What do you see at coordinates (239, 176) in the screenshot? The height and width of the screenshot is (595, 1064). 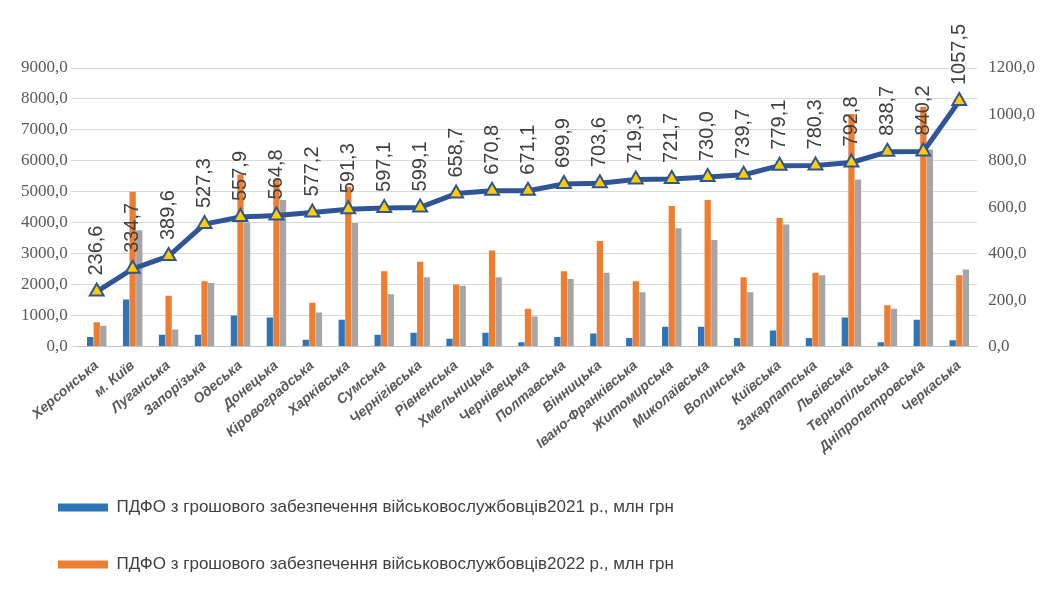 I see `data-label: 557,9` at bounding box center [239, 176].